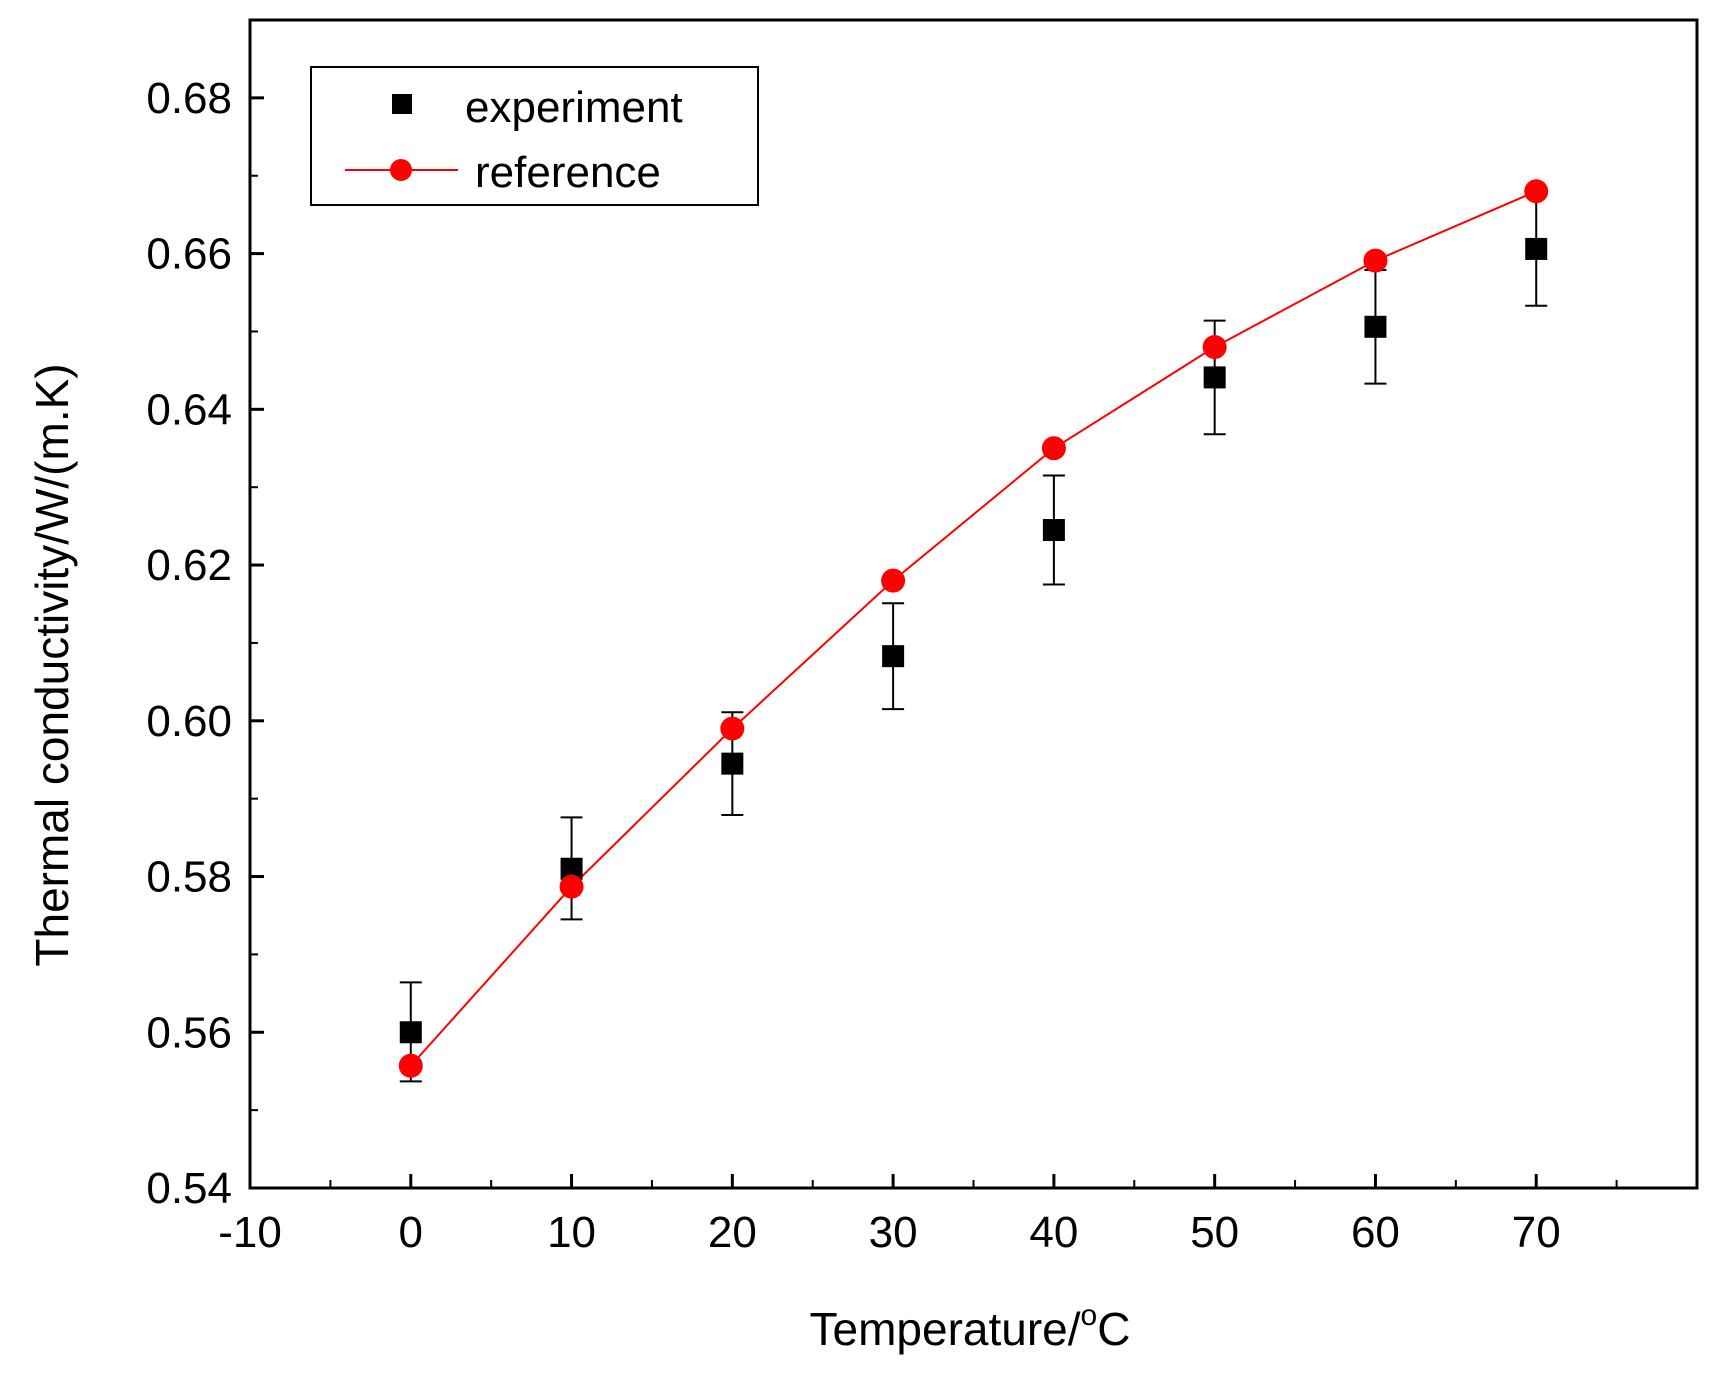 The image size is (1717, 1373). Describe the element at coordinates (401, 170) in the screenshot. I see `legend-reference-marker` at that location.